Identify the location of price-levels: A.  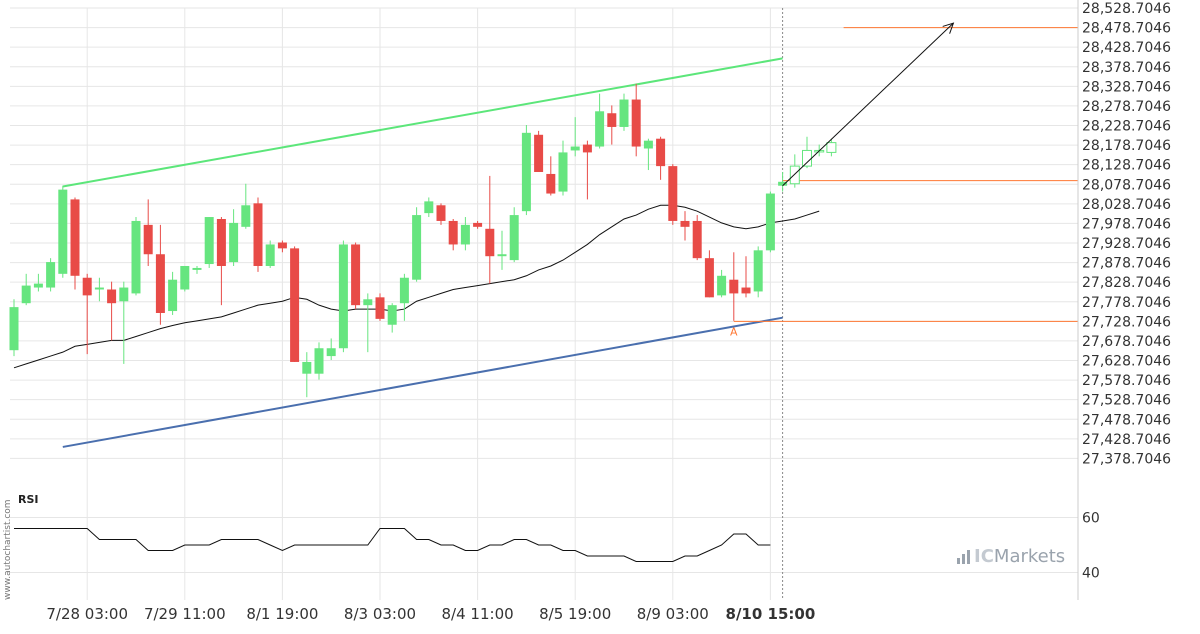
(904, 182).